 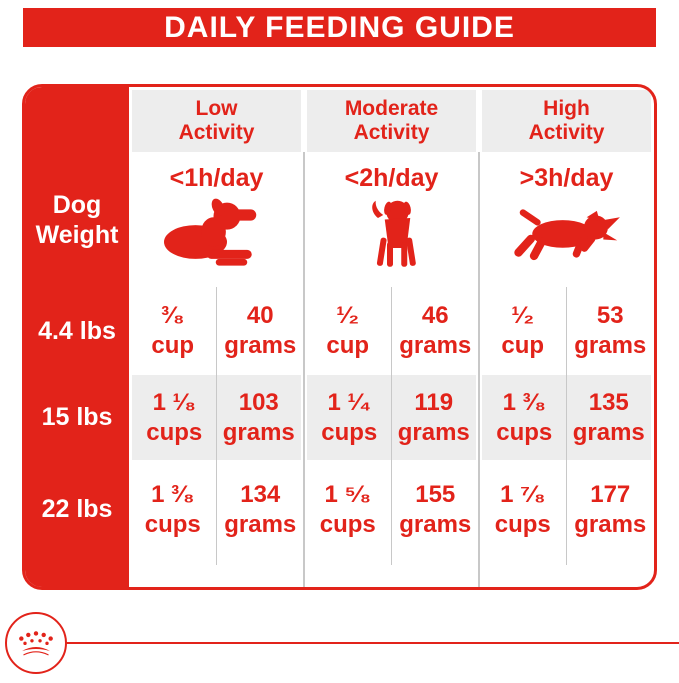 What do you see at coordinates (348, 331) in the screenshot?
I see `cell-4-4lbs-moderate-cup: ¹⁄₂ cup` at bounding box center [348, 331].